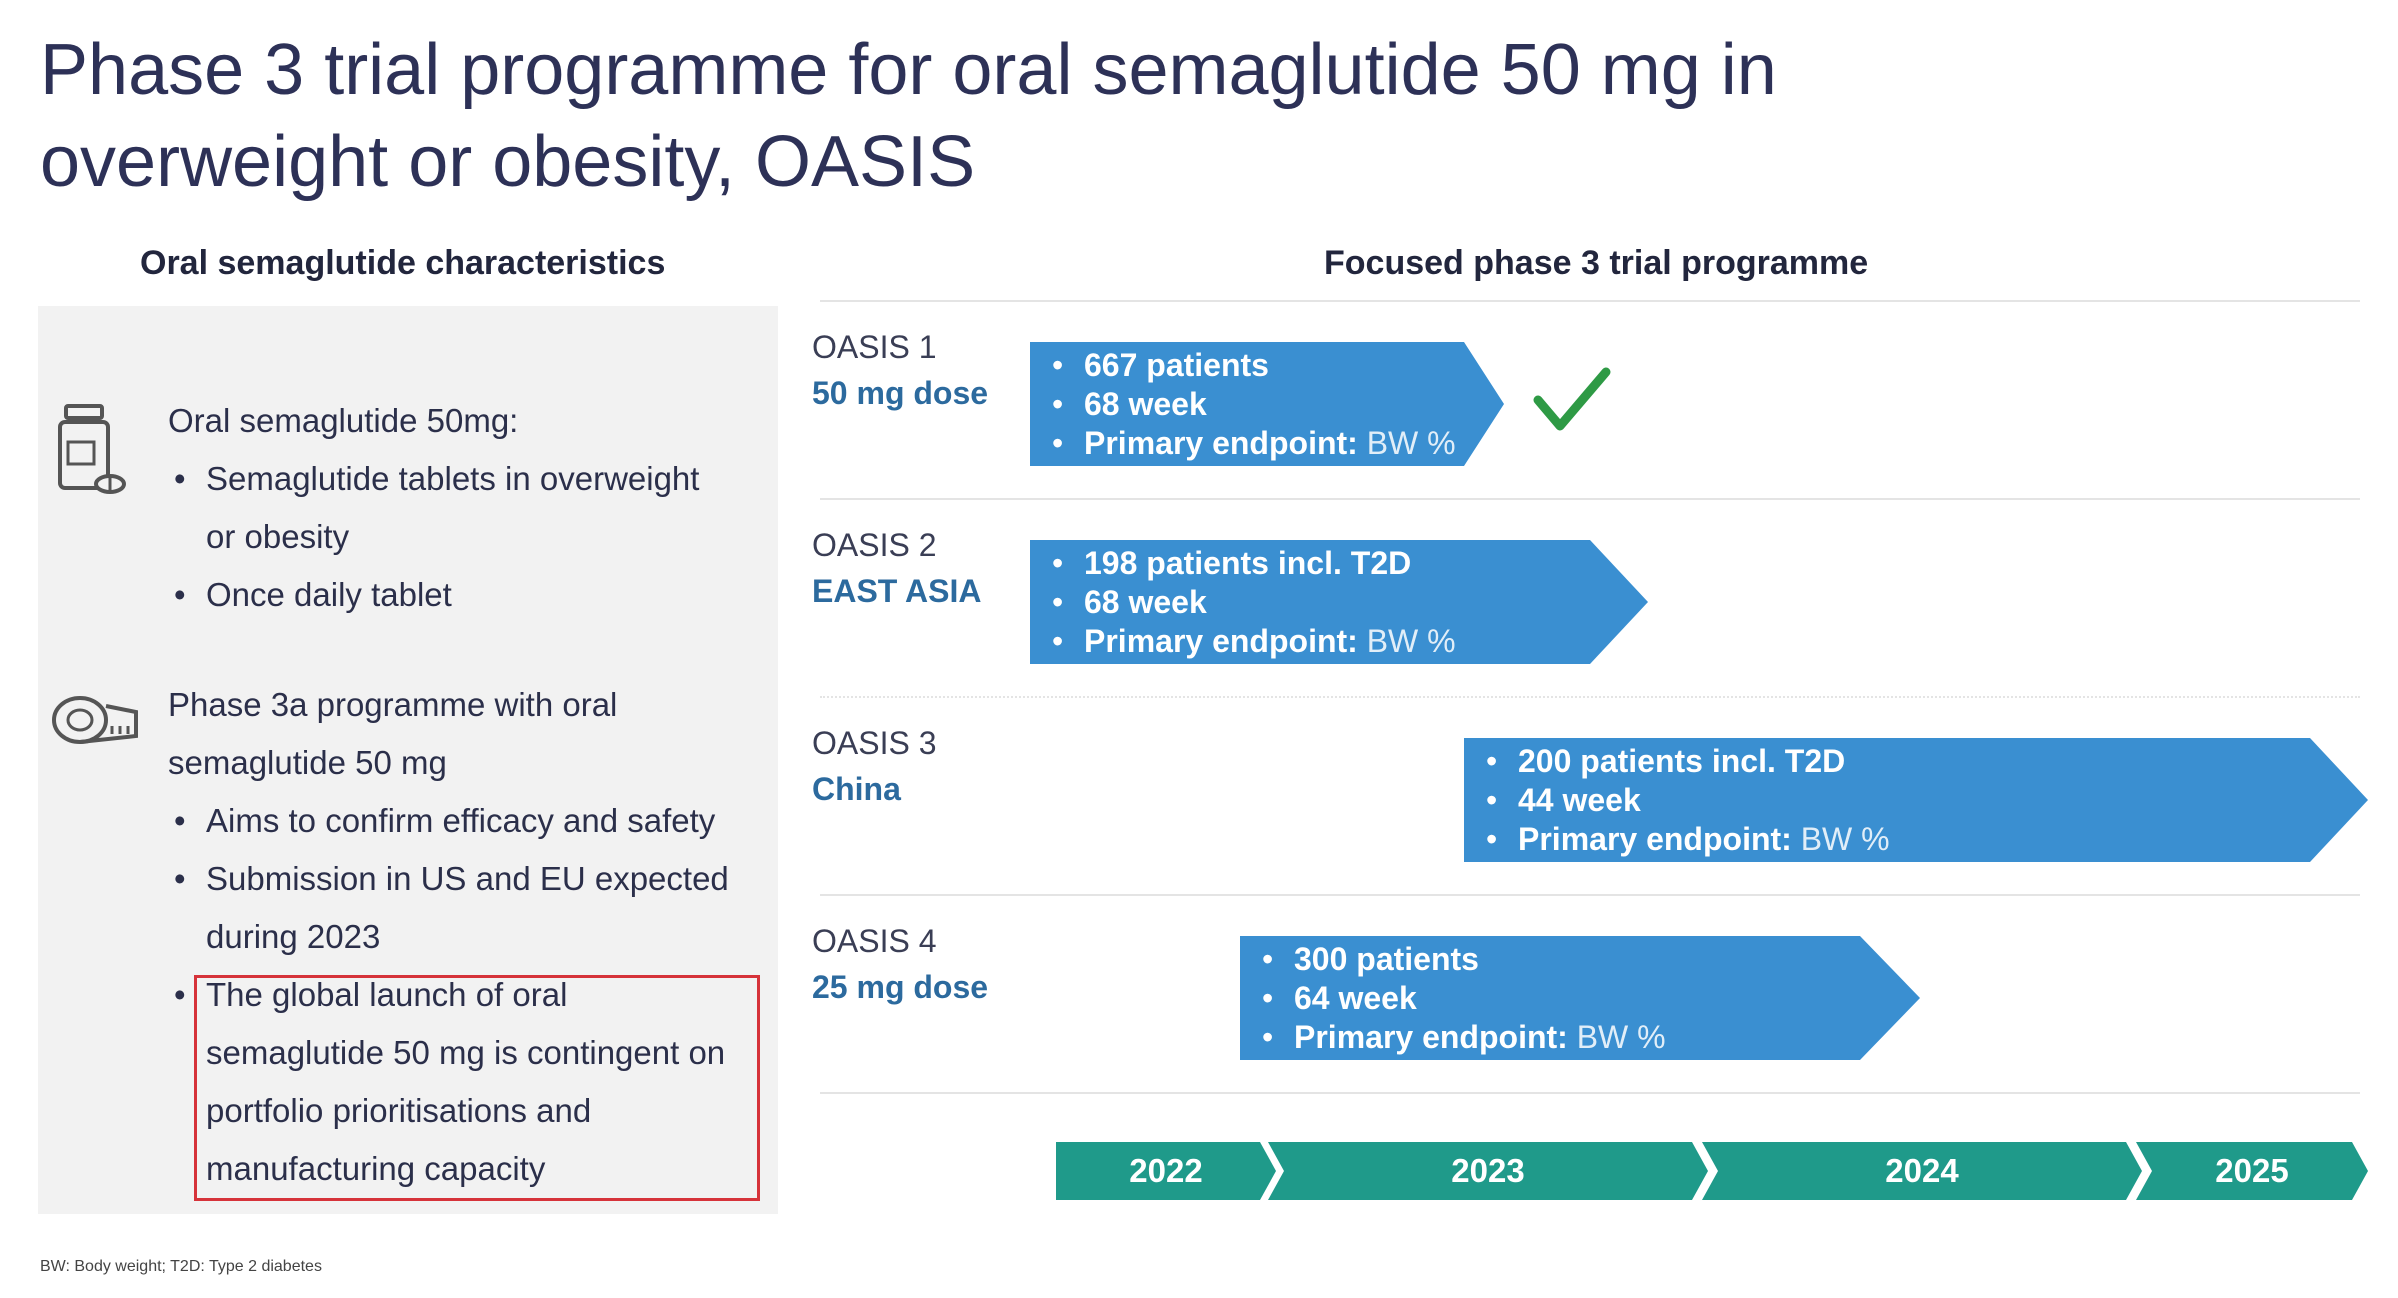 Image resolution: width=2398 pixels, height=1298 pixels. What do you see at coordinates (1176, 365) in the screenshot?
I see `patients-text: 667 patients` at bounding box center [1176, 365].